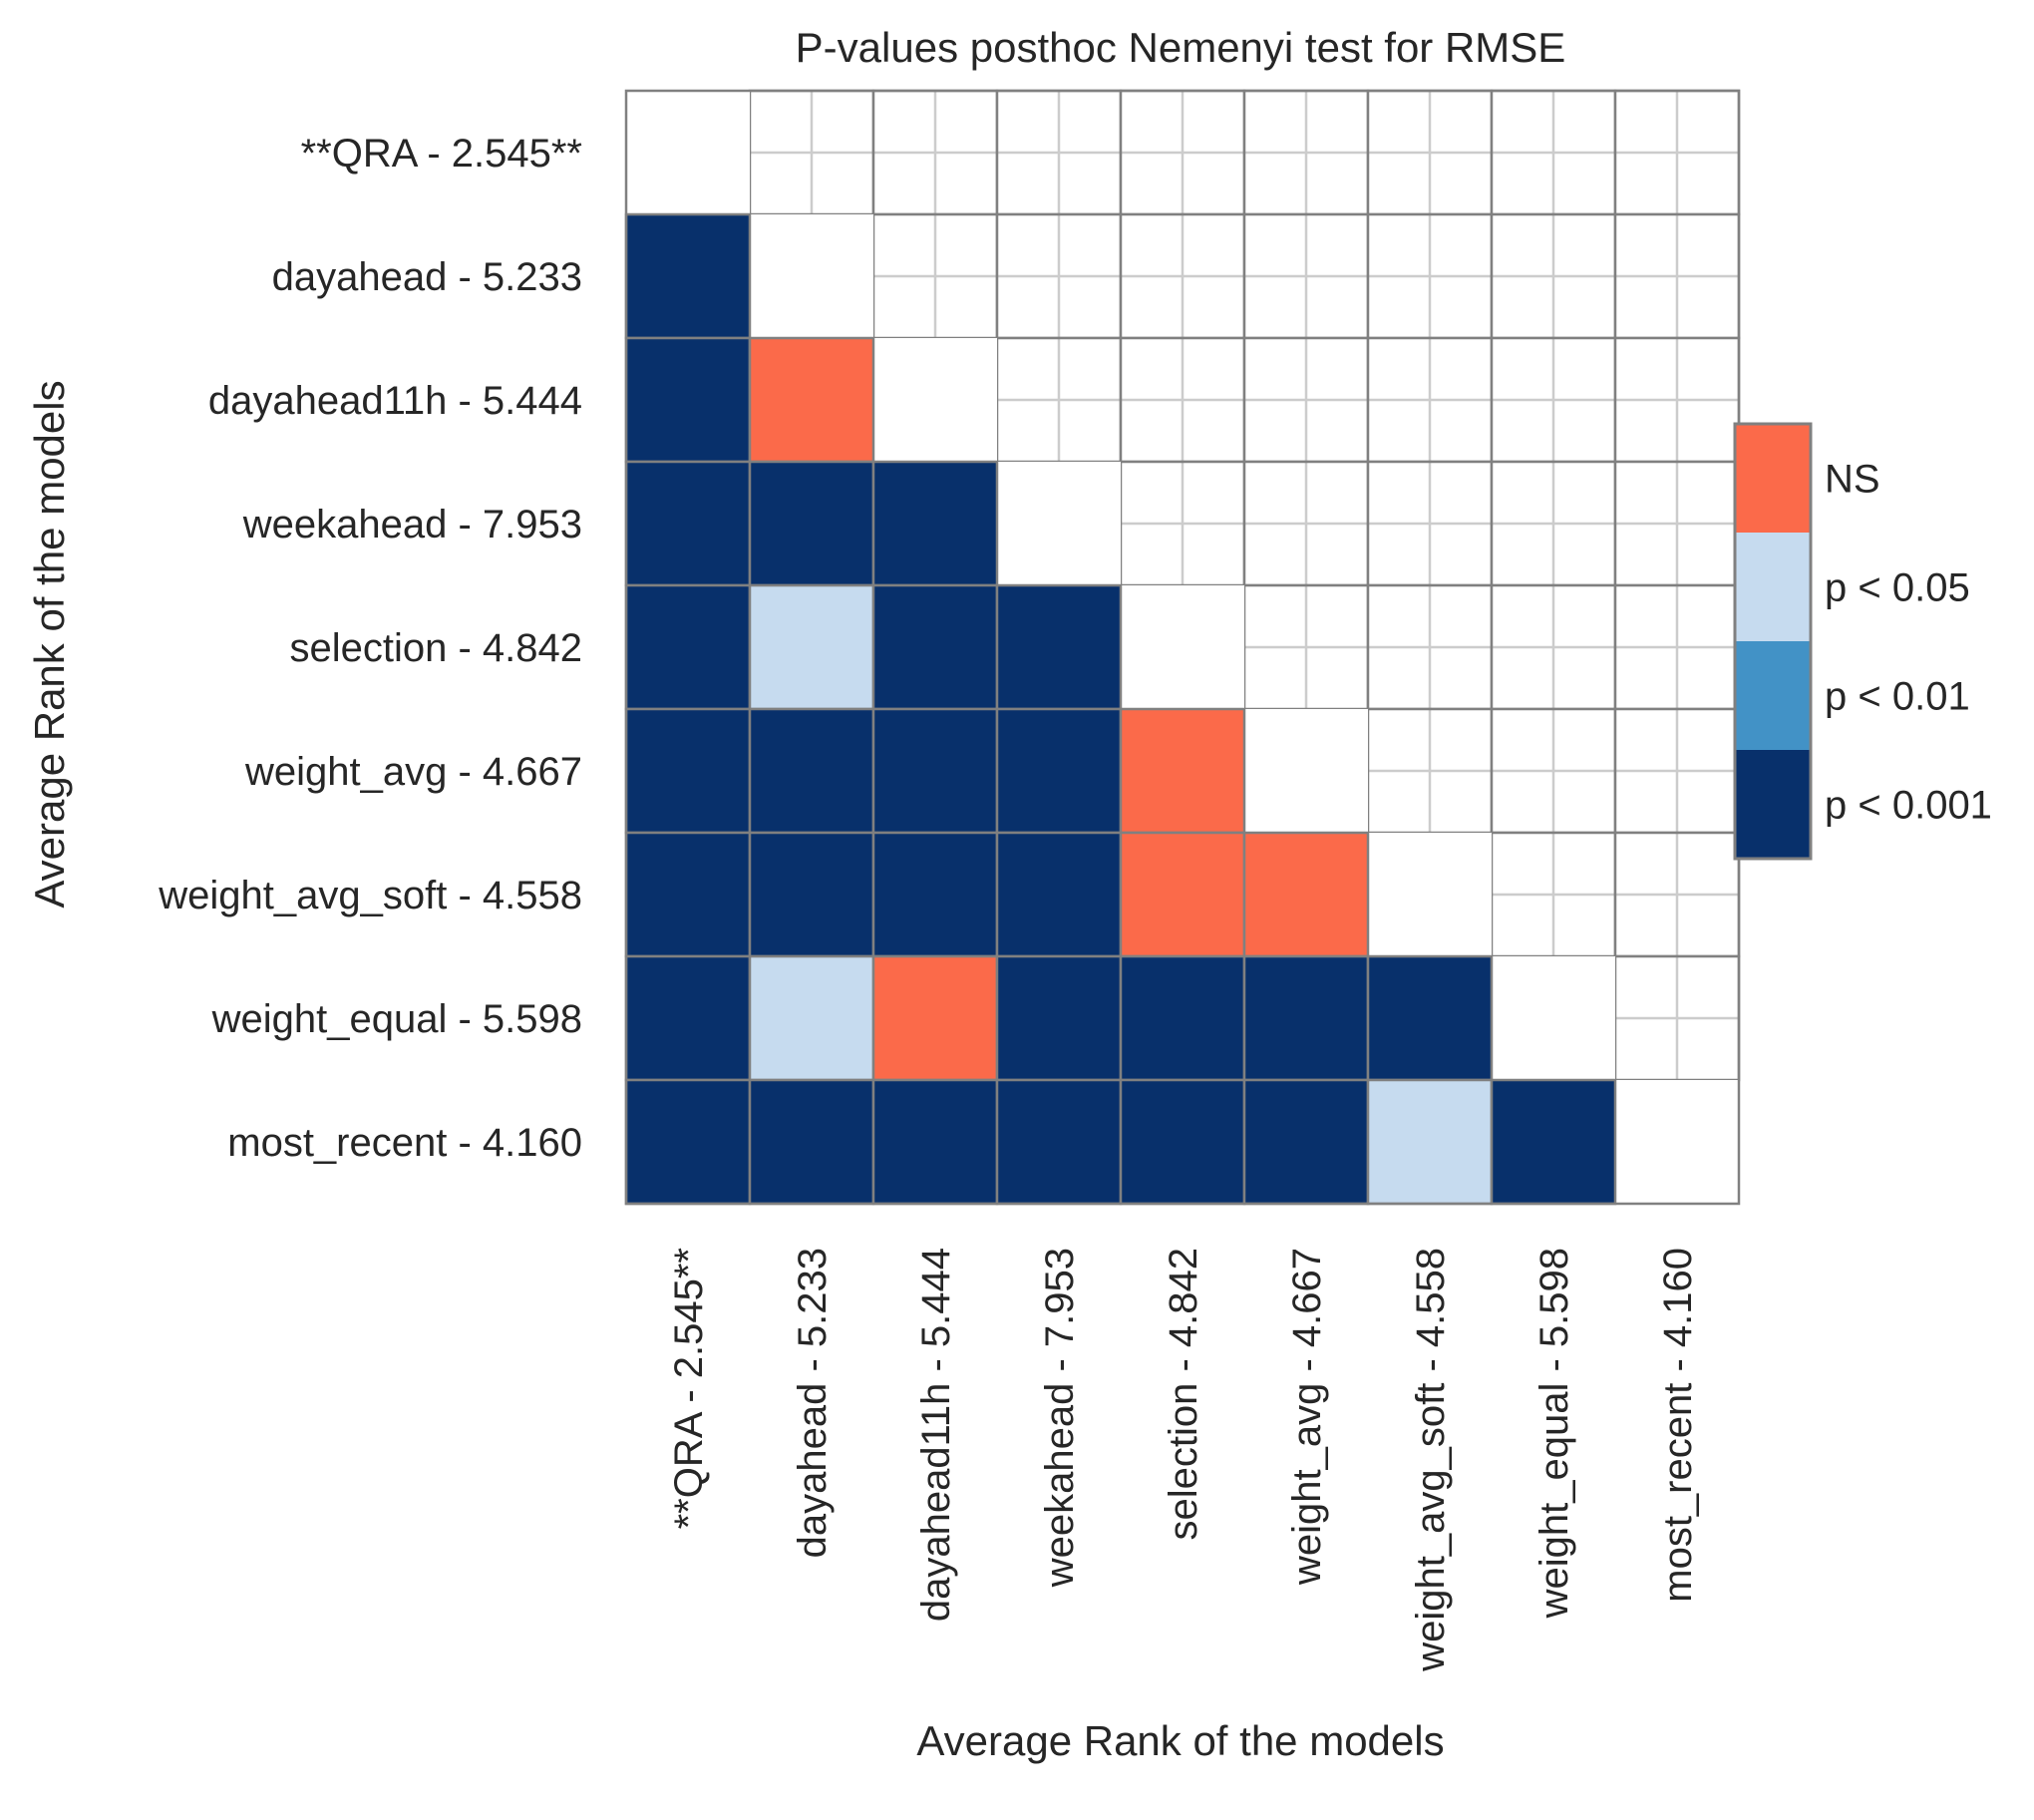  Describe the element at coordinates (404, 1143) in the screenshot. I see `y-tick-label: most_recent - 4.160` at that location.